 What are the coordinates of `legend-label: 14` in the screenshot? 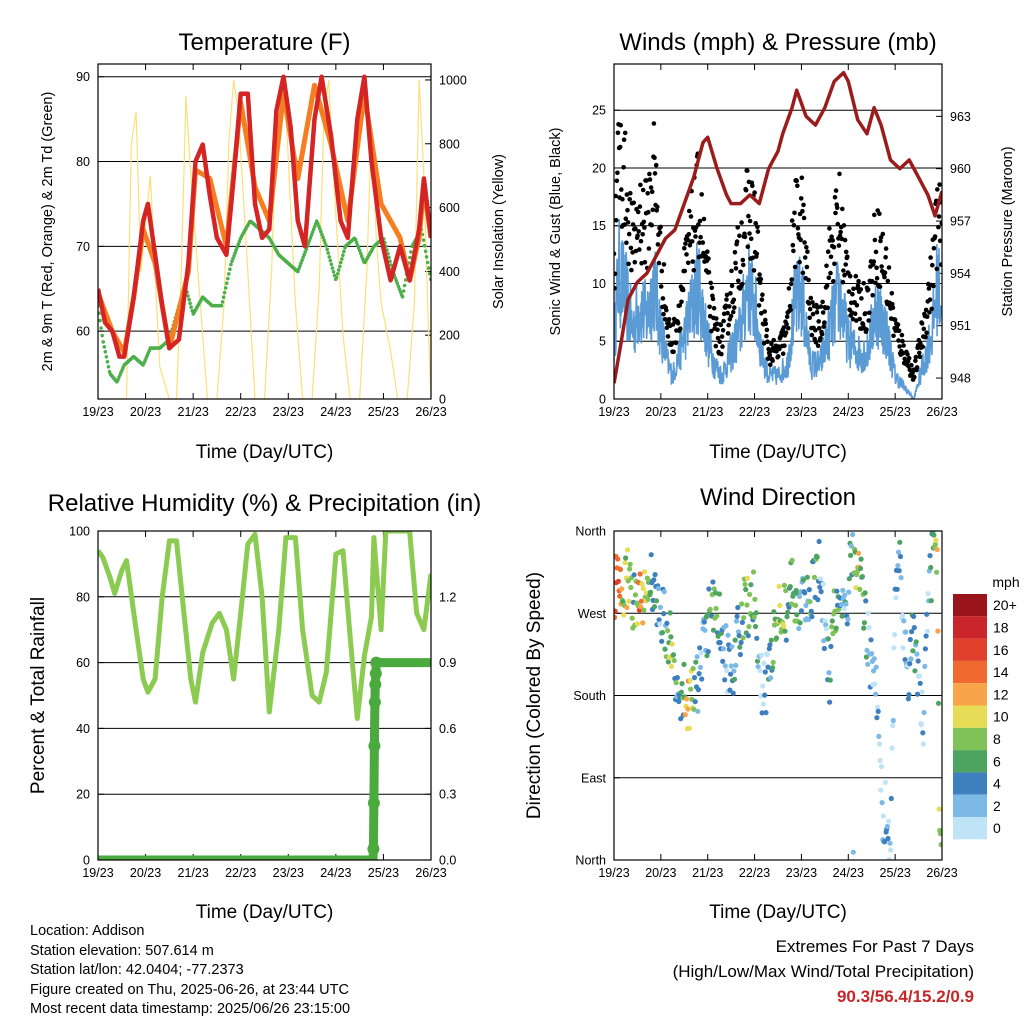 It's located at (1001, 672).